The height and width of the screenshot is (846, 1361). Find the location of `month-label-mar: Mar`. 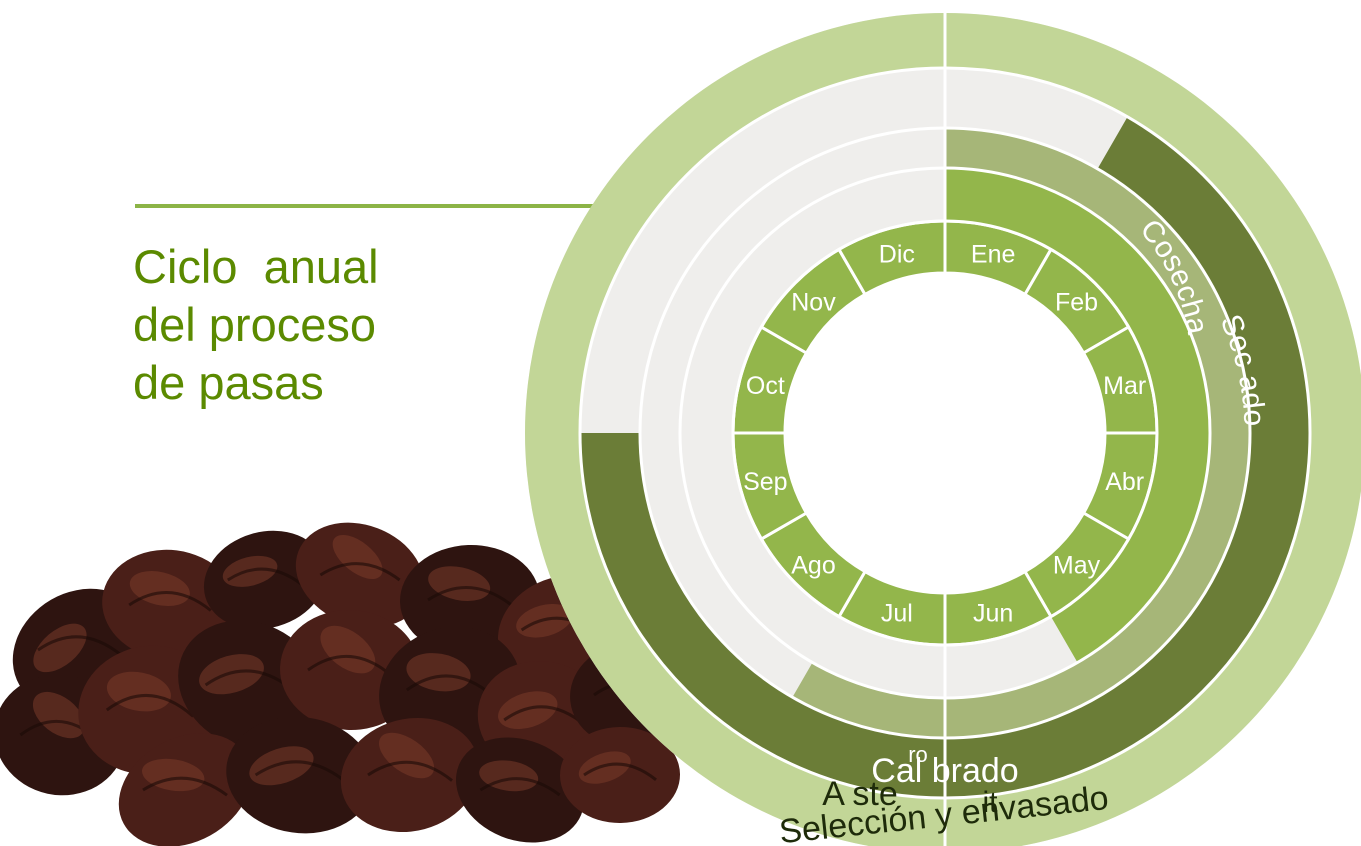

month-label-mar: Mar is located at coordinates (1124, 386).